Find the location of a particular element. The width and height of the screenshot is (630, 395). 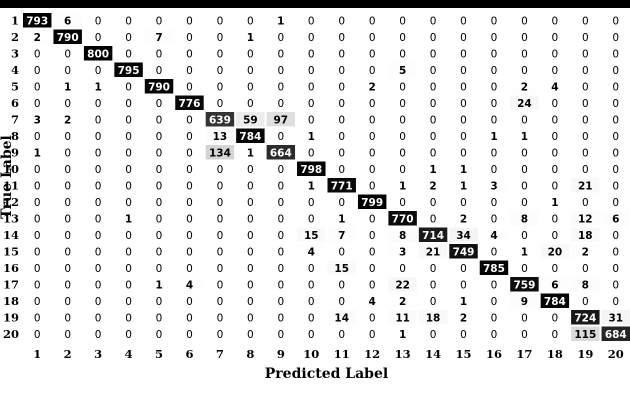

cell-value-r13-c17: 8 is located at coordinates (524, 219).